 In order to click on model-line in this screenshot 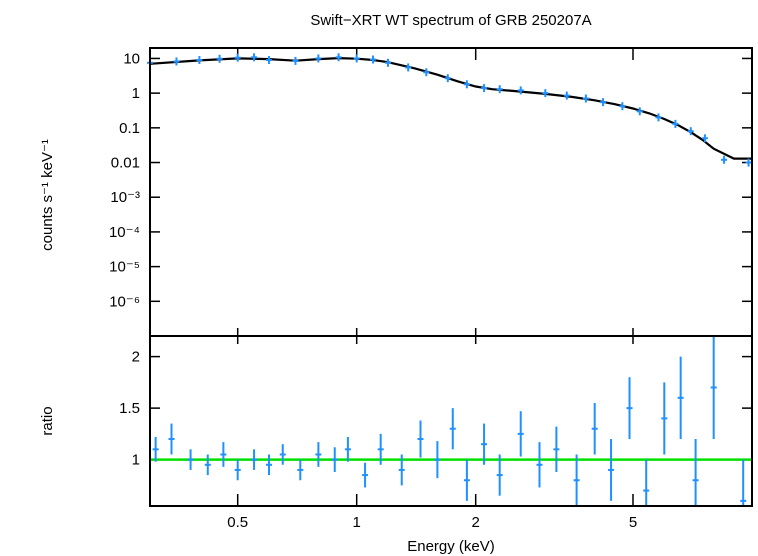, I will do `click(450, 108)`.